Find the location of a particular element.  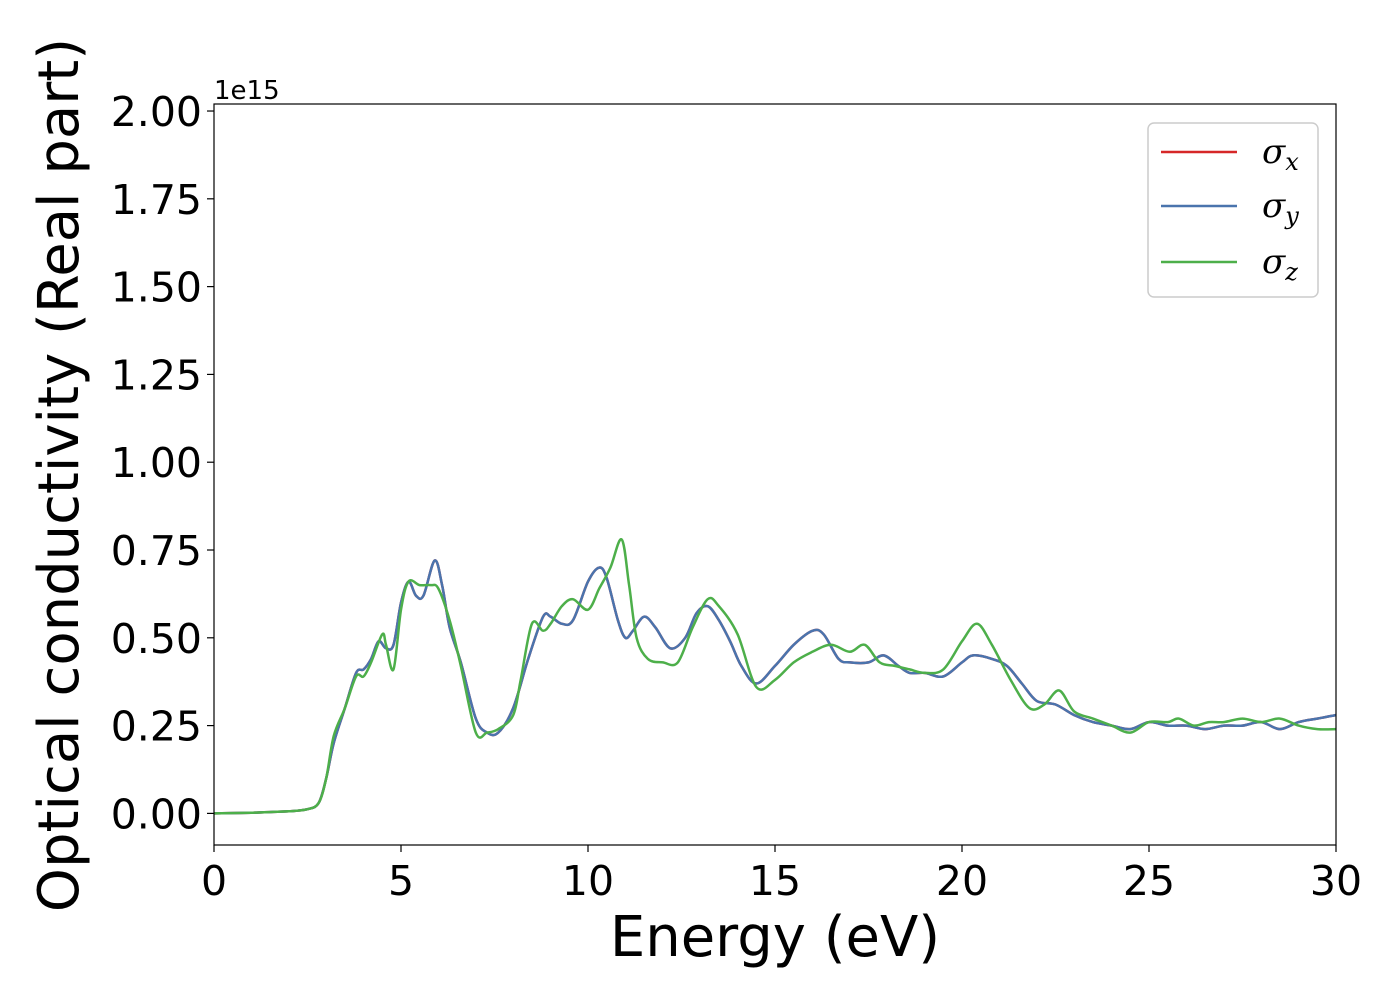

x-tick-label: 10 is located at coordinates (588, 881).